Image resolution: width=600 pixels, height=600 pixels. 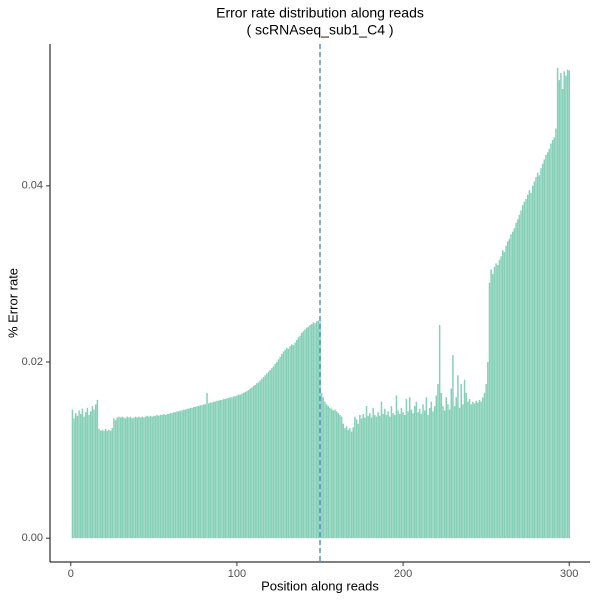 I want to click on chart-title: Error rate distribution along reads, so click(x=320, y=13).